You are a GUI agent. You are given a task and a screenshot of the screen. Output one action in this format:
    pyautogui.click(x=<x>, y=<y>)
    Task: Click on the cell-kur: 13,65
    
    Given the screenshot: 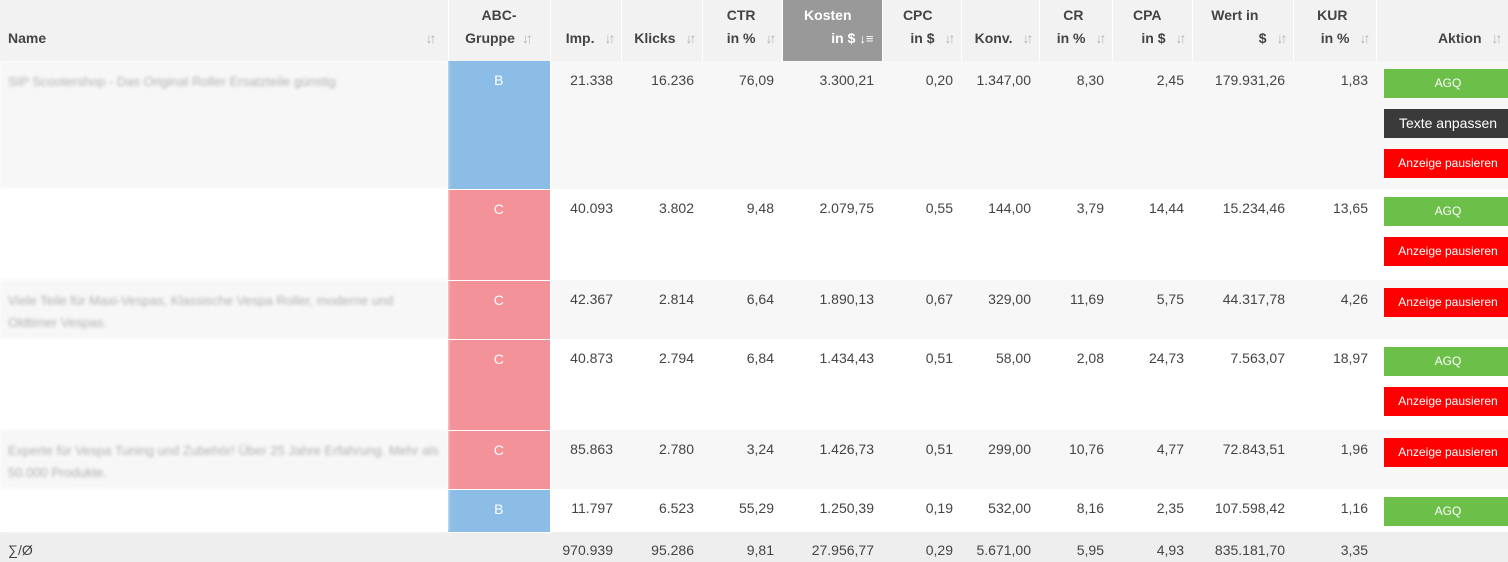 What is the action you would take?
    pyautogui.click(x=1334, y=234)
    